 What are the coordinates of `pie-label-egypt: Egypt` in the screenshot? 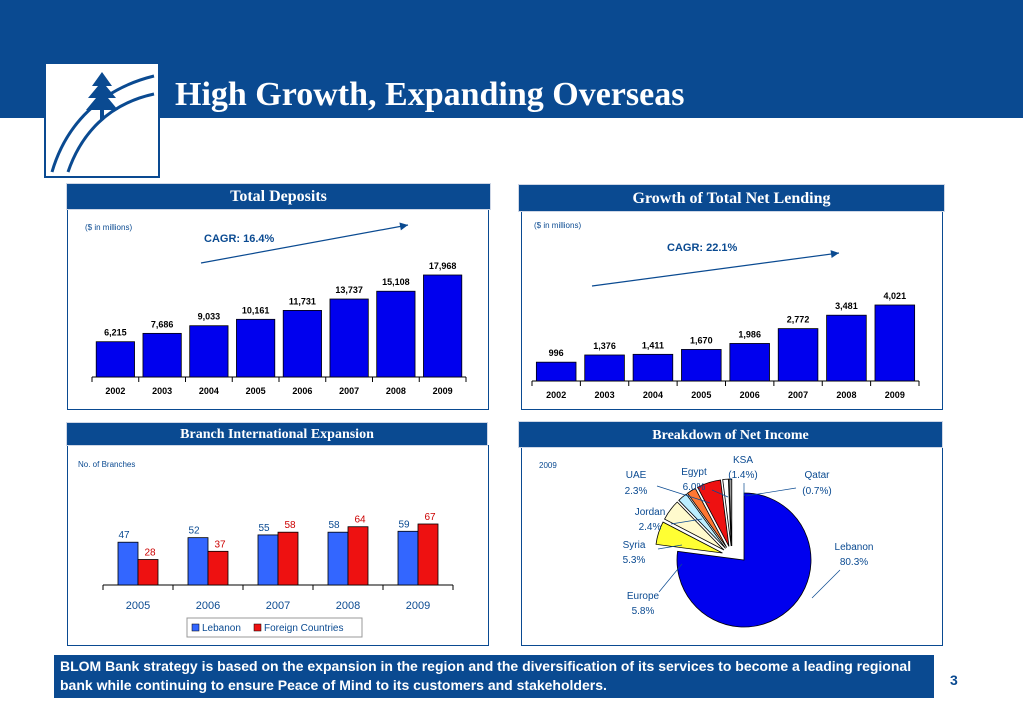 It's located at (694, 472).